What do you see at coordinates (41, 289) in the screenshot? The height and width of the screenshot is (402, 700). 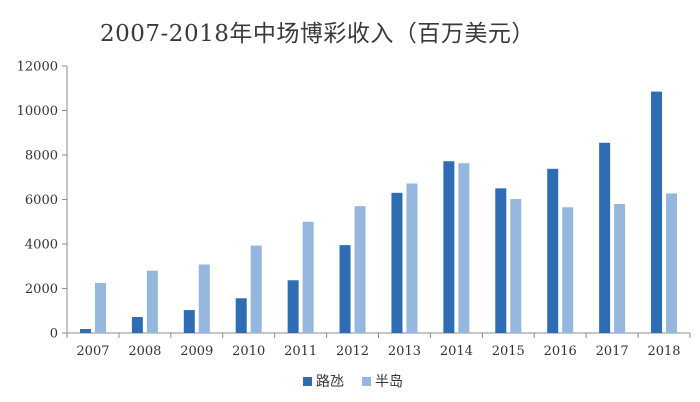 I see `y-tick-label: 2000` at bounding box center [41, 289].